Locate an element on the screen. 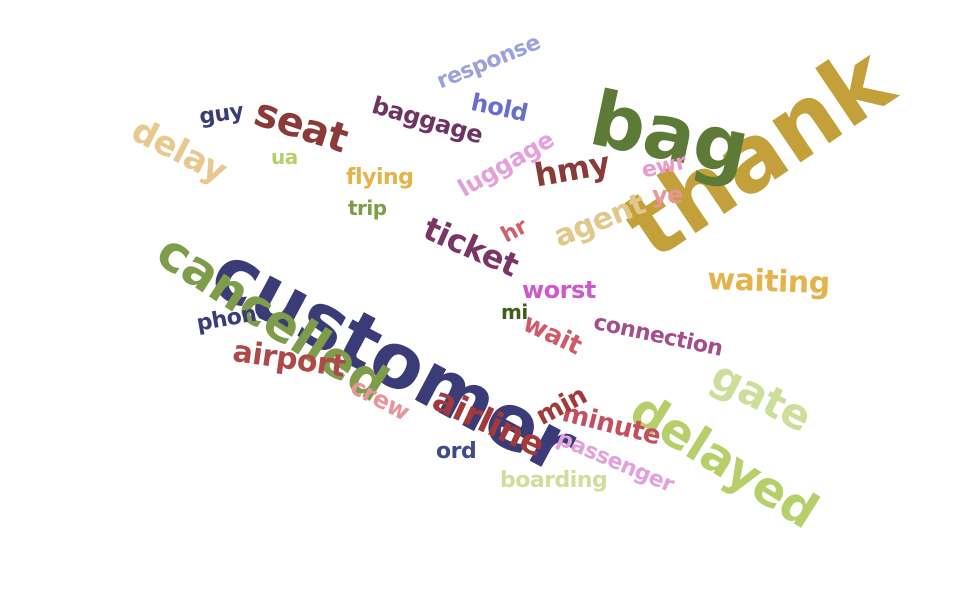  word-agent: agent is located at coordinates (599, 220).